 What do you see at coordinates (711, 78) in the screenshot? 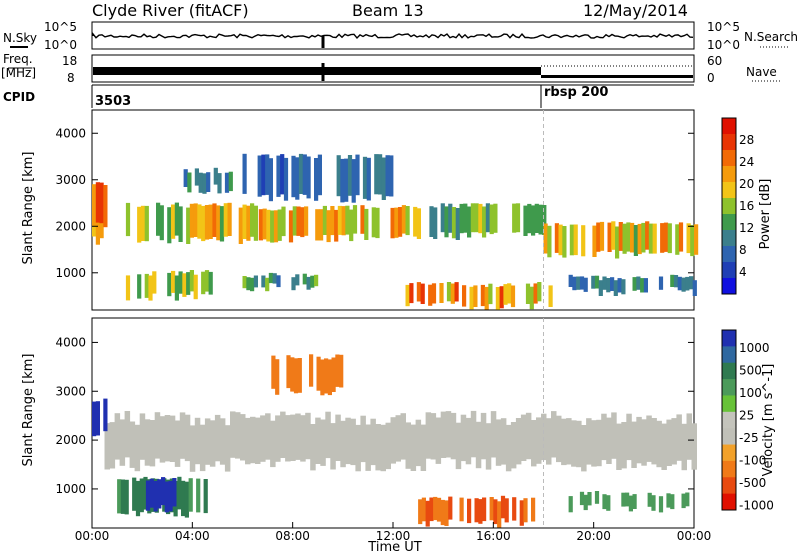
I see `nave-tick-lo: 0` at bounding box center [711, 78].